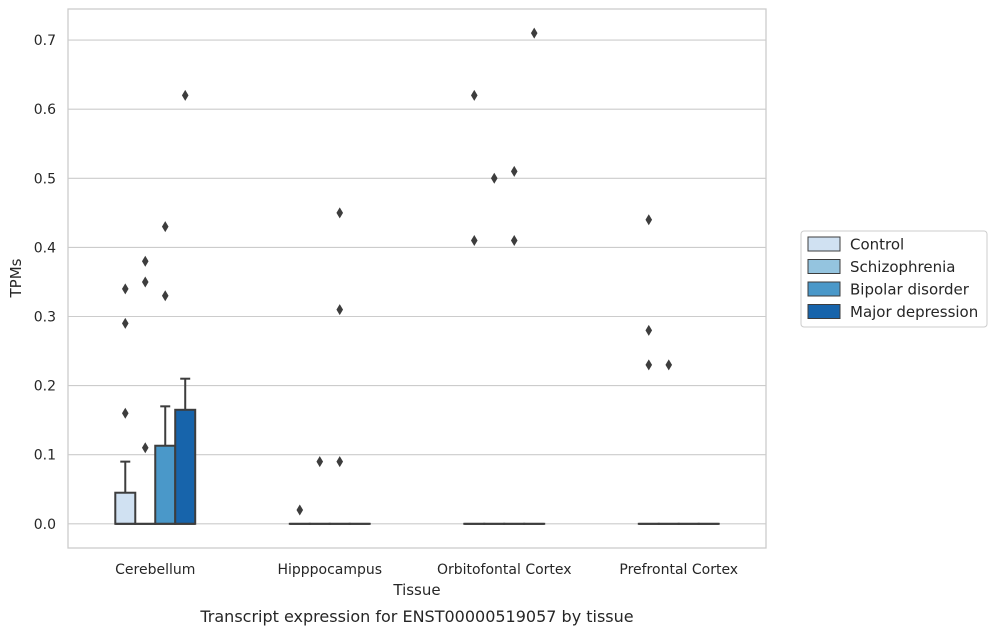 The image size is (997, 634). I want to click on y-axis-ticks: 0.0 0.1 0.2 0.3 0.4 0.5 0.6 0.7, so click(45, 283).